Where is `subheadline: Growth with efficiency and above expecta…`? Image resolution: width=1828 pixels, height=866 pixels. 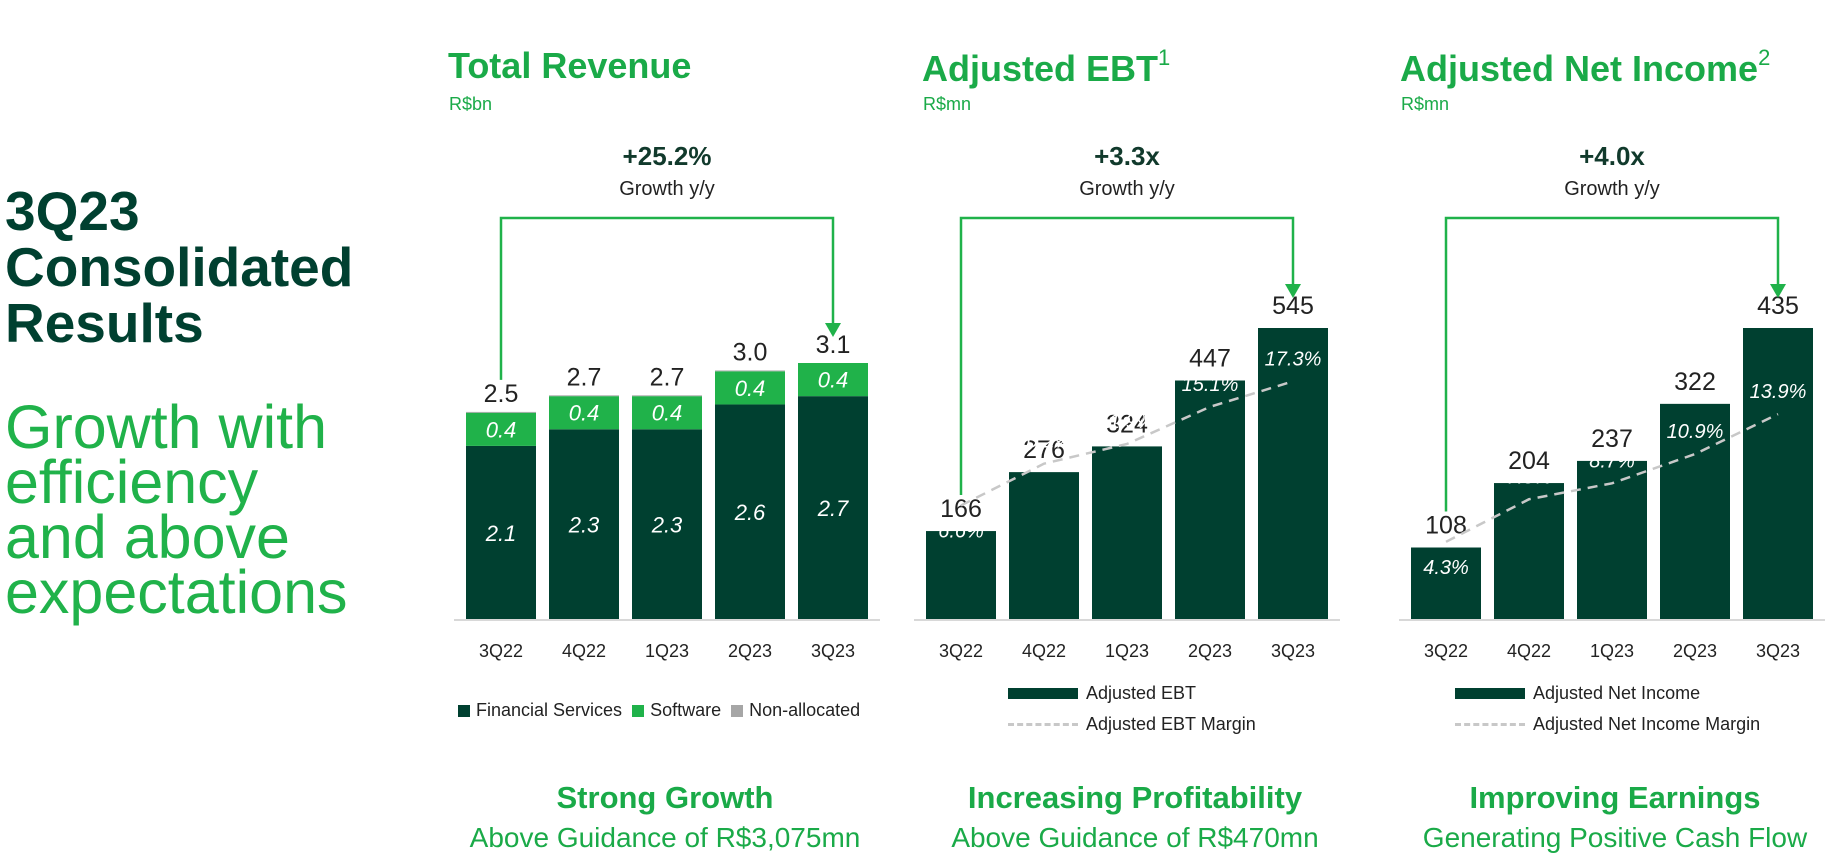 subheadline: Growth with efficiency and above expecta… is located at coordinates (176, 509).